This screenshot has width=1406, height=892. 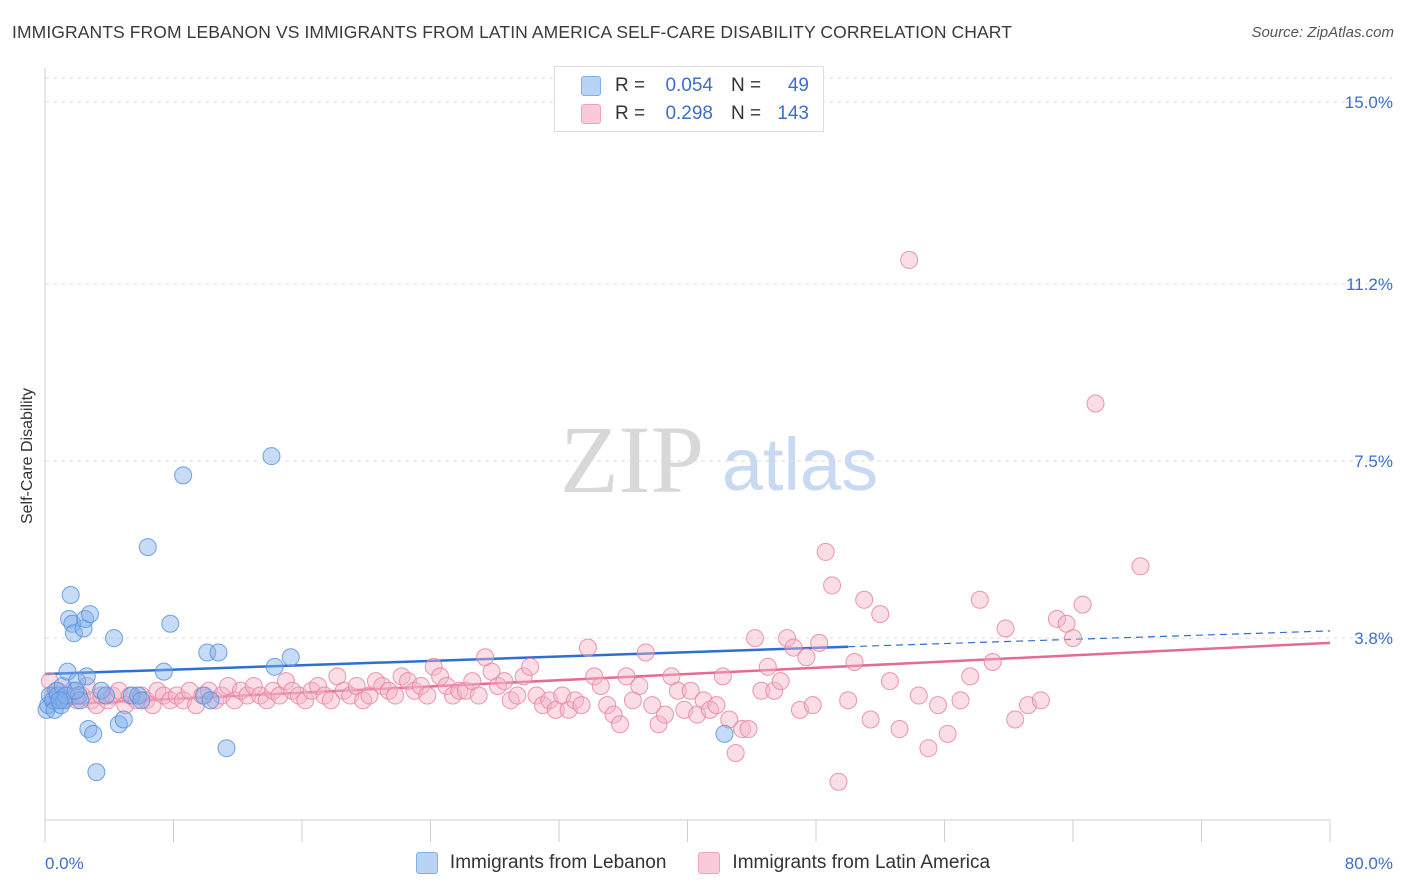 What do you see at coordinates (426, 863) in the screenshot?
I see `series-swatch-lebanon` at bounding box center [426, 863].